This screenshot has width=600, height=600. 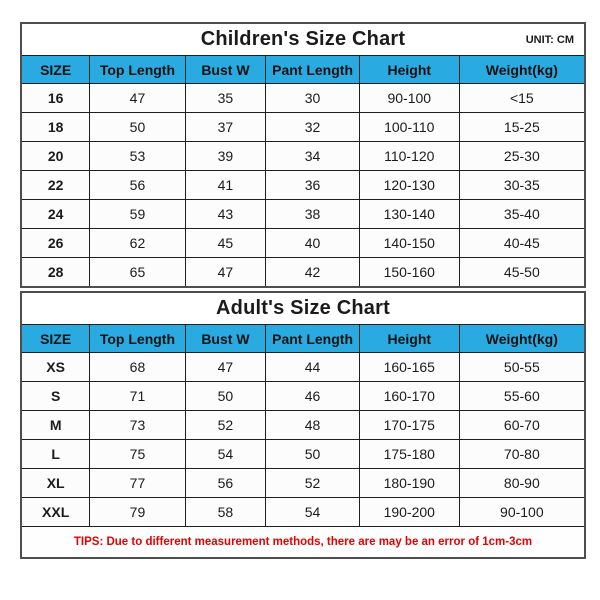 I want to click on table-row: 22 56 41 36 120-130 30-35, so click(x=303, y=185).